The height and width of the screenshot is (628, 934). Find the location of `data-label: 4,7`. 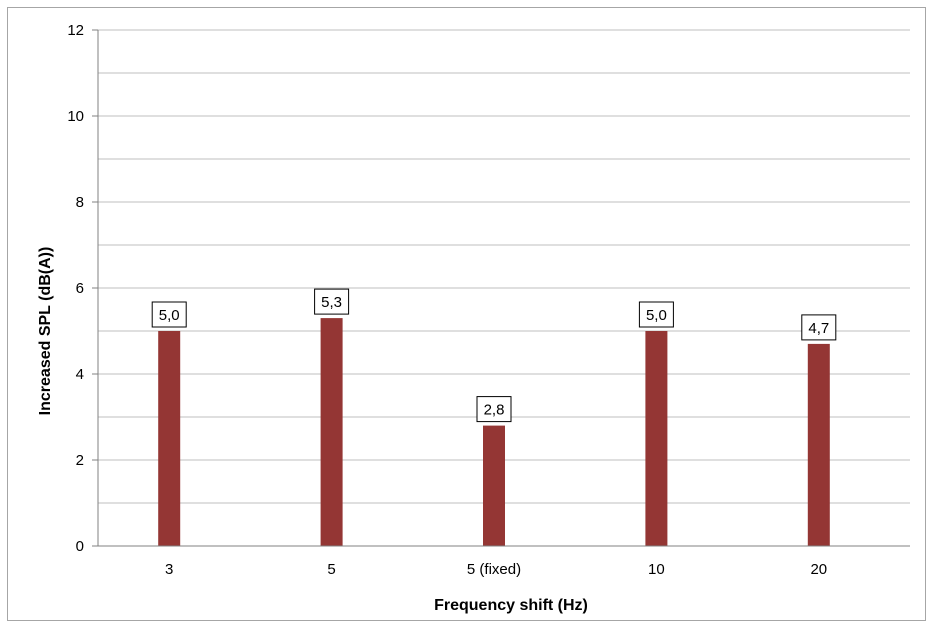

data-label: 4,7 is located at coordinates (818, 328).